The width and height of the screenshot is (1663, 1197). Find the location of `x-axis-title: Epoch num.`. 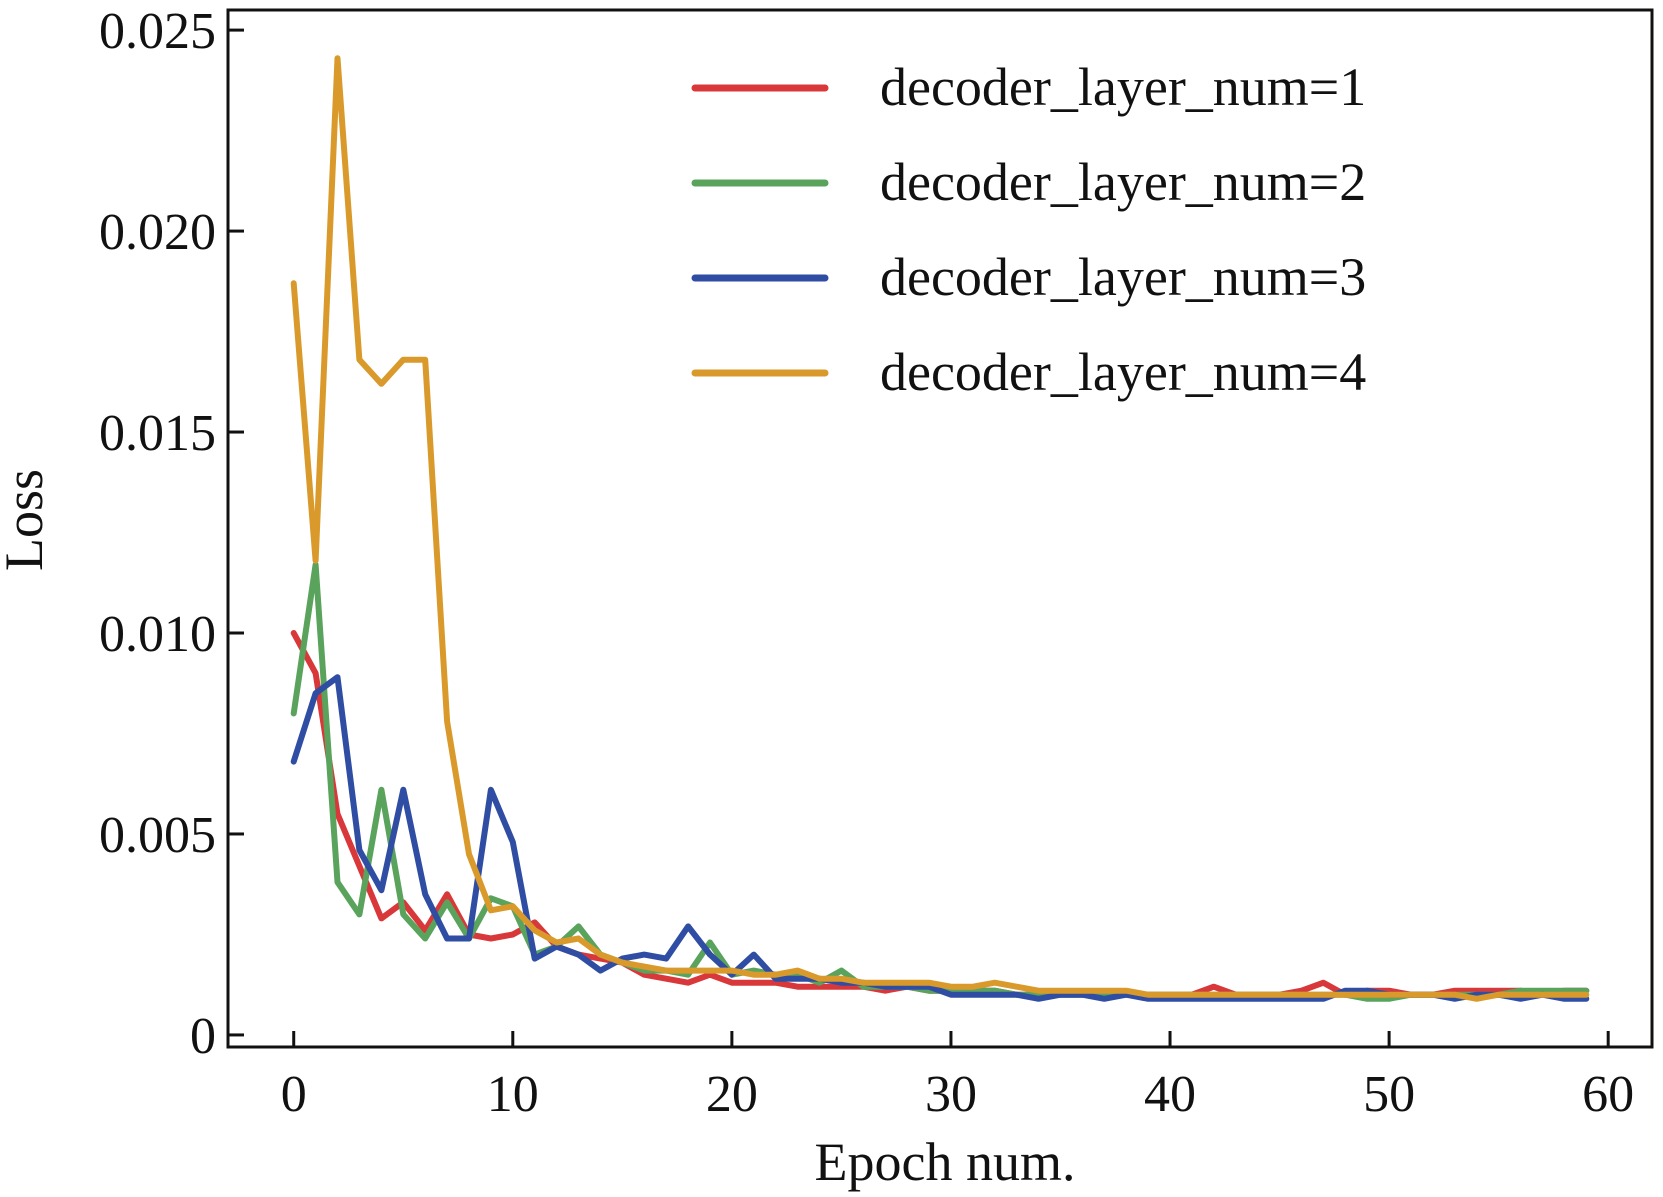

x-axis-title: Epoch num. is located at coordinates (945, 1162).